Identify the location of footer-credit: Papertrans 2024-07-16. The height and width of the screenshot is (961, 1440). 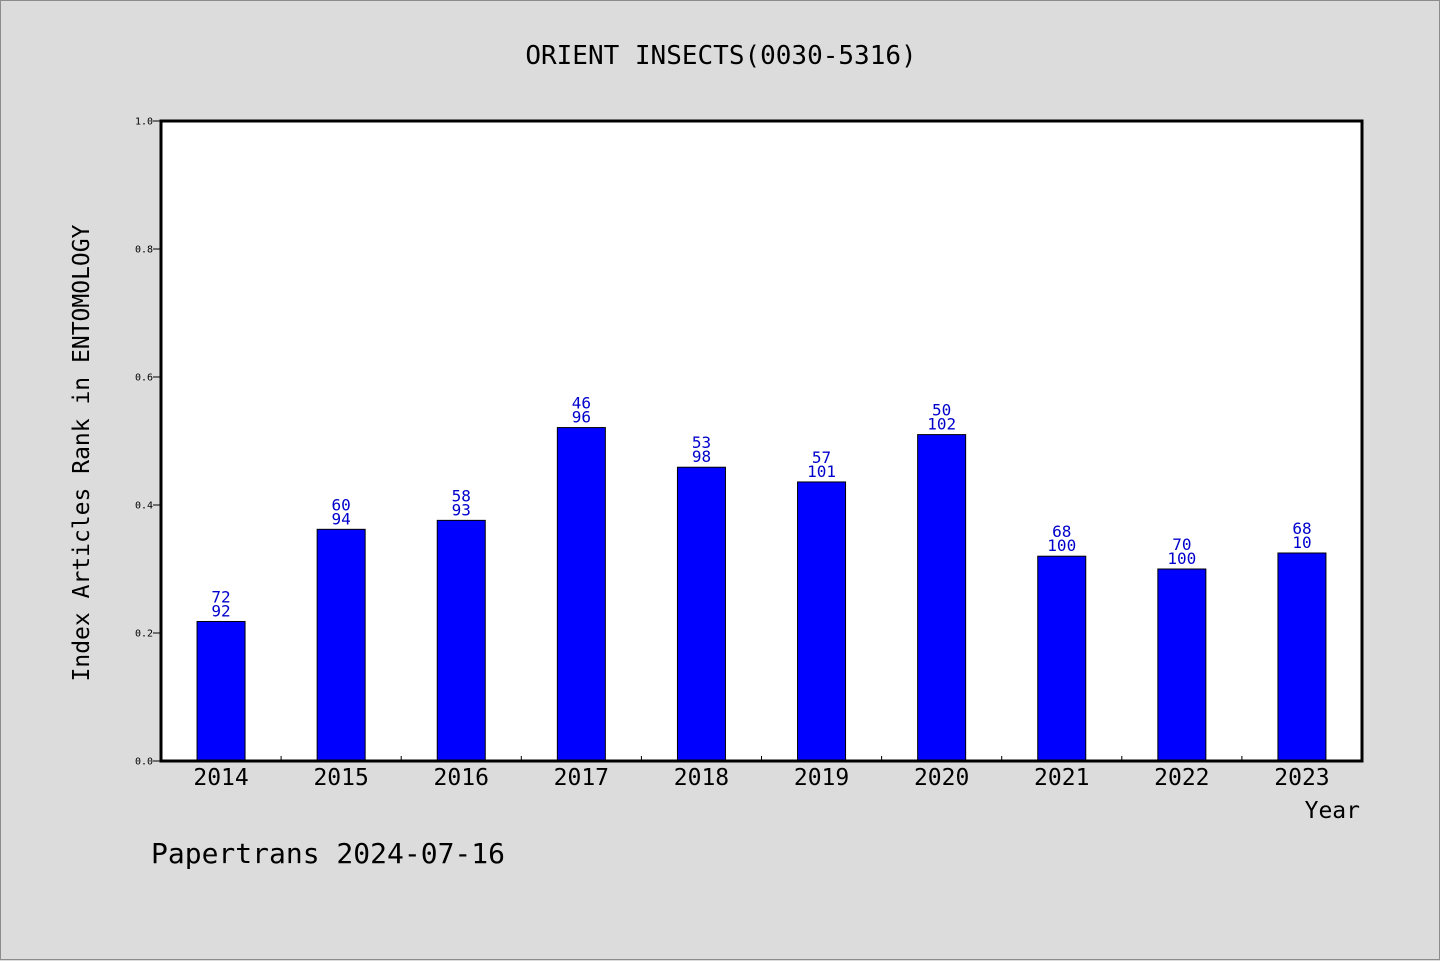
(328, 853).